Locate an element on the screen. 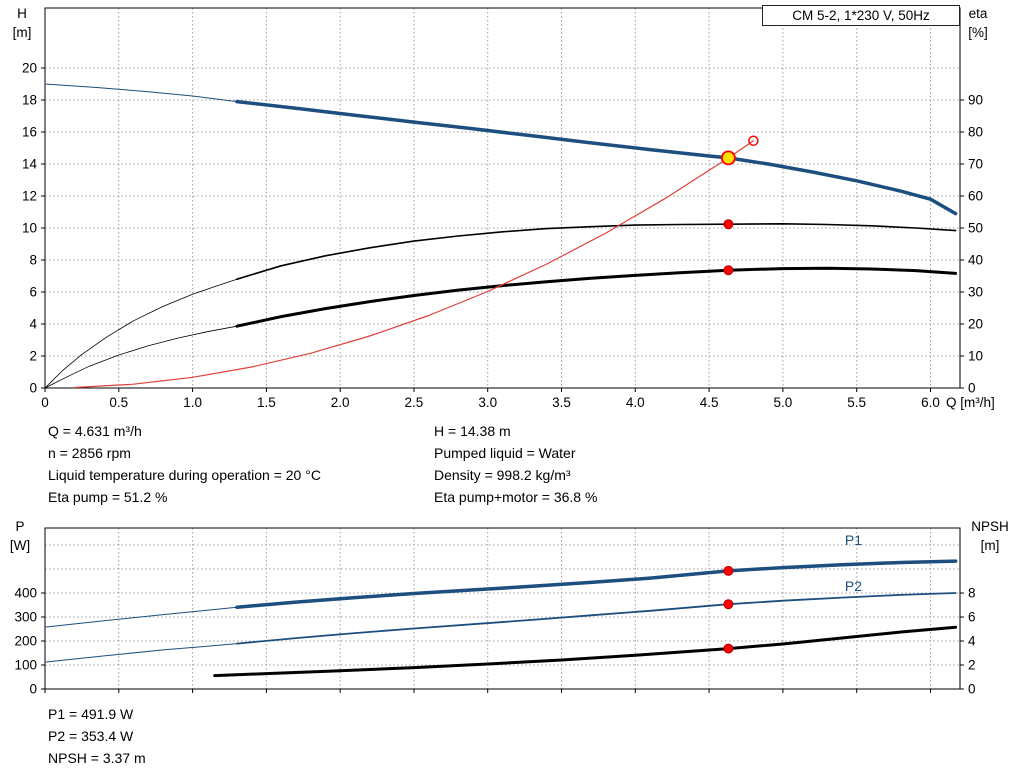  series-eta-pump-curve is located at coordinates (596, 252).